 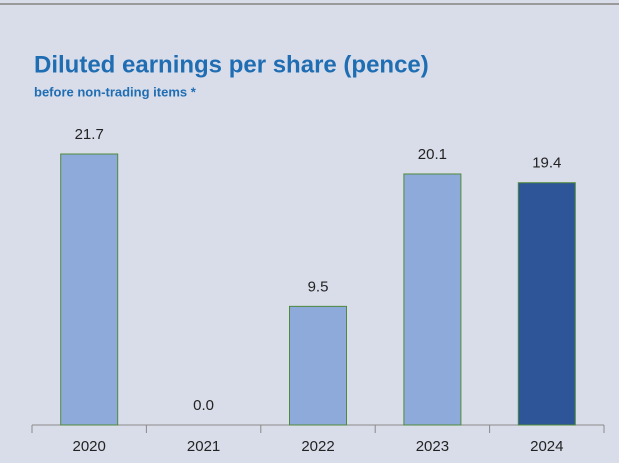 I want to click on x-tick-label: 2021, so click(x=203, y=446).